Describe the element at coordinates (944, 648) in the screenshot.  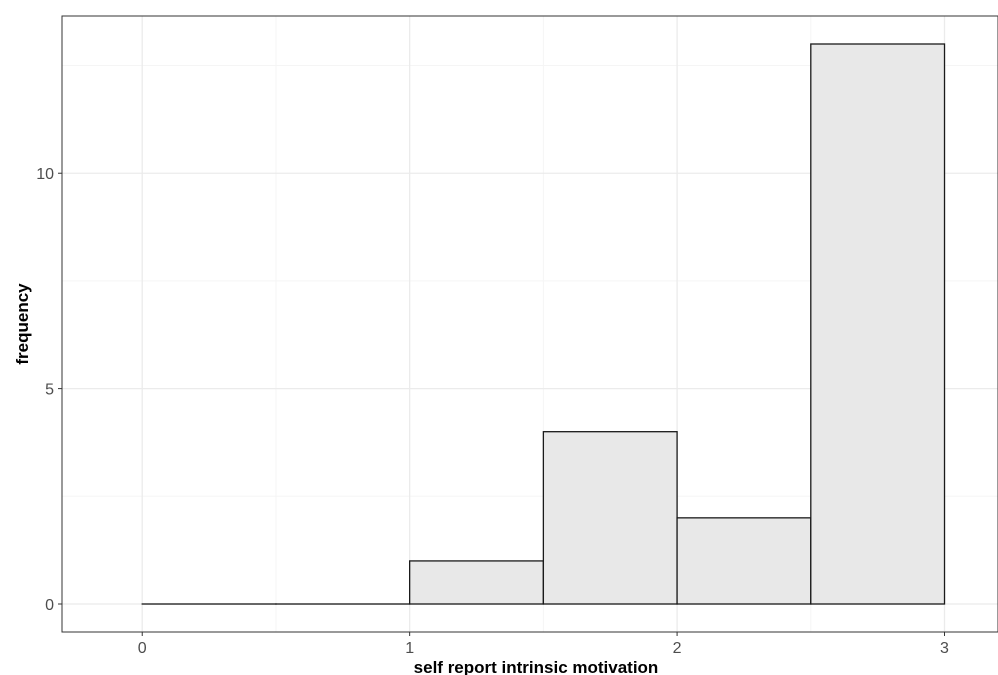
I see `x-tick-label: 3` at that location.